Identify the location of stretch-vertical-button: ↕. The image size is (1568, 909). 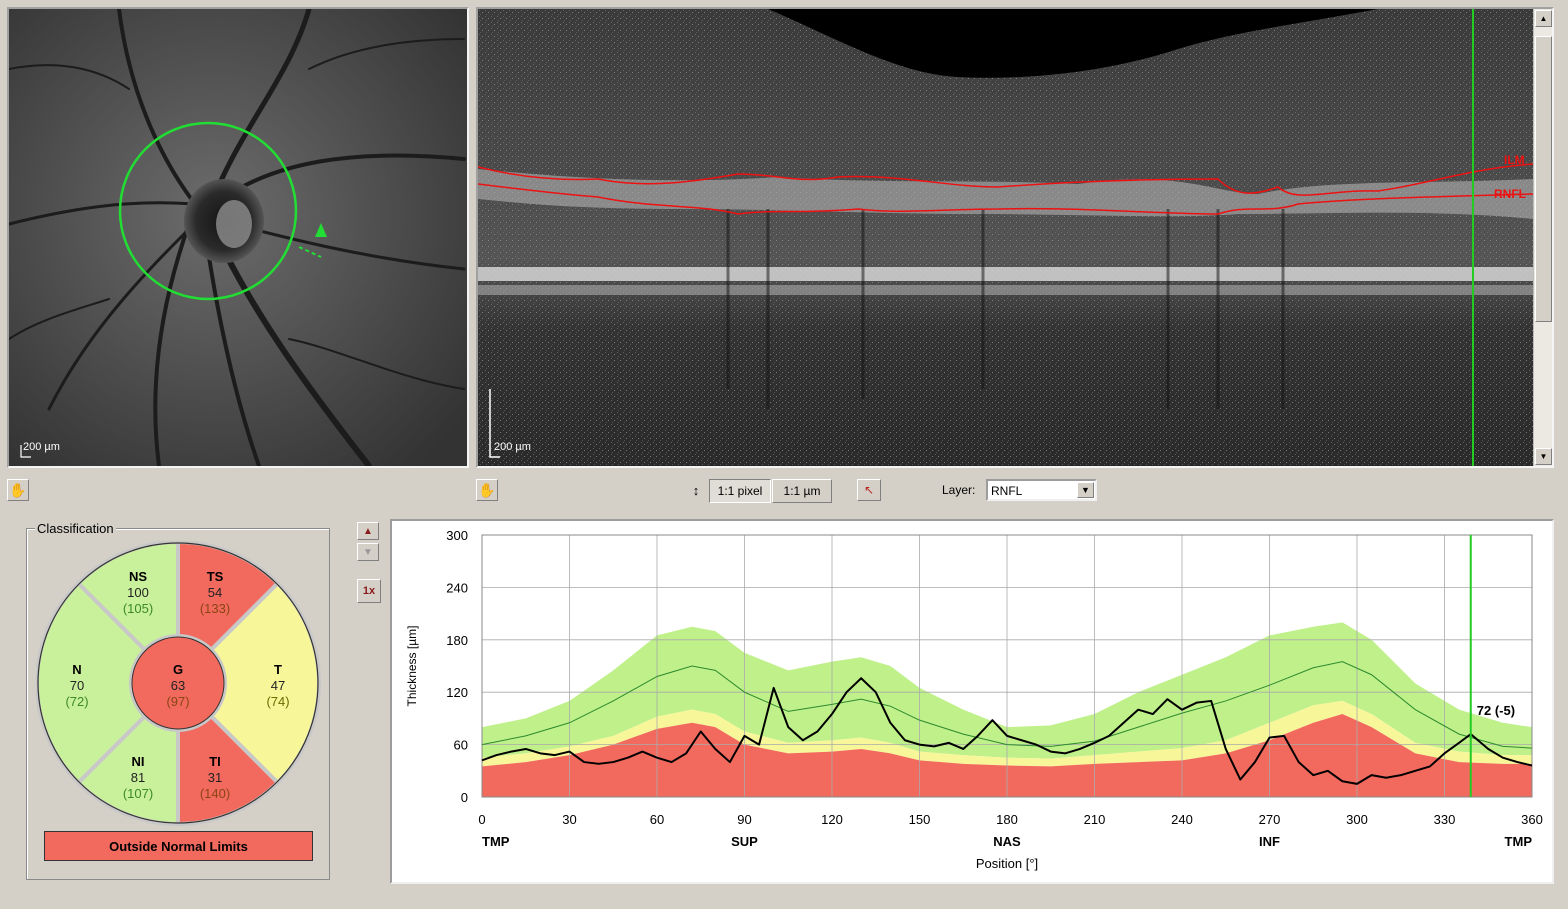
(696, 490).